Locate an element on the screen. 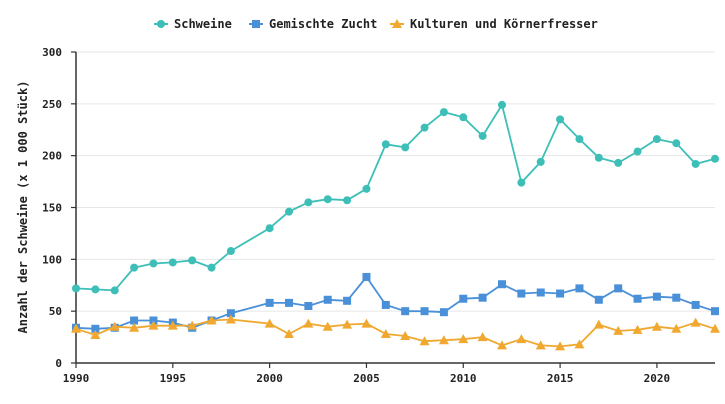 The image size is (725, 404). y-tick-label: 200 is located at coordinates (52, 156).